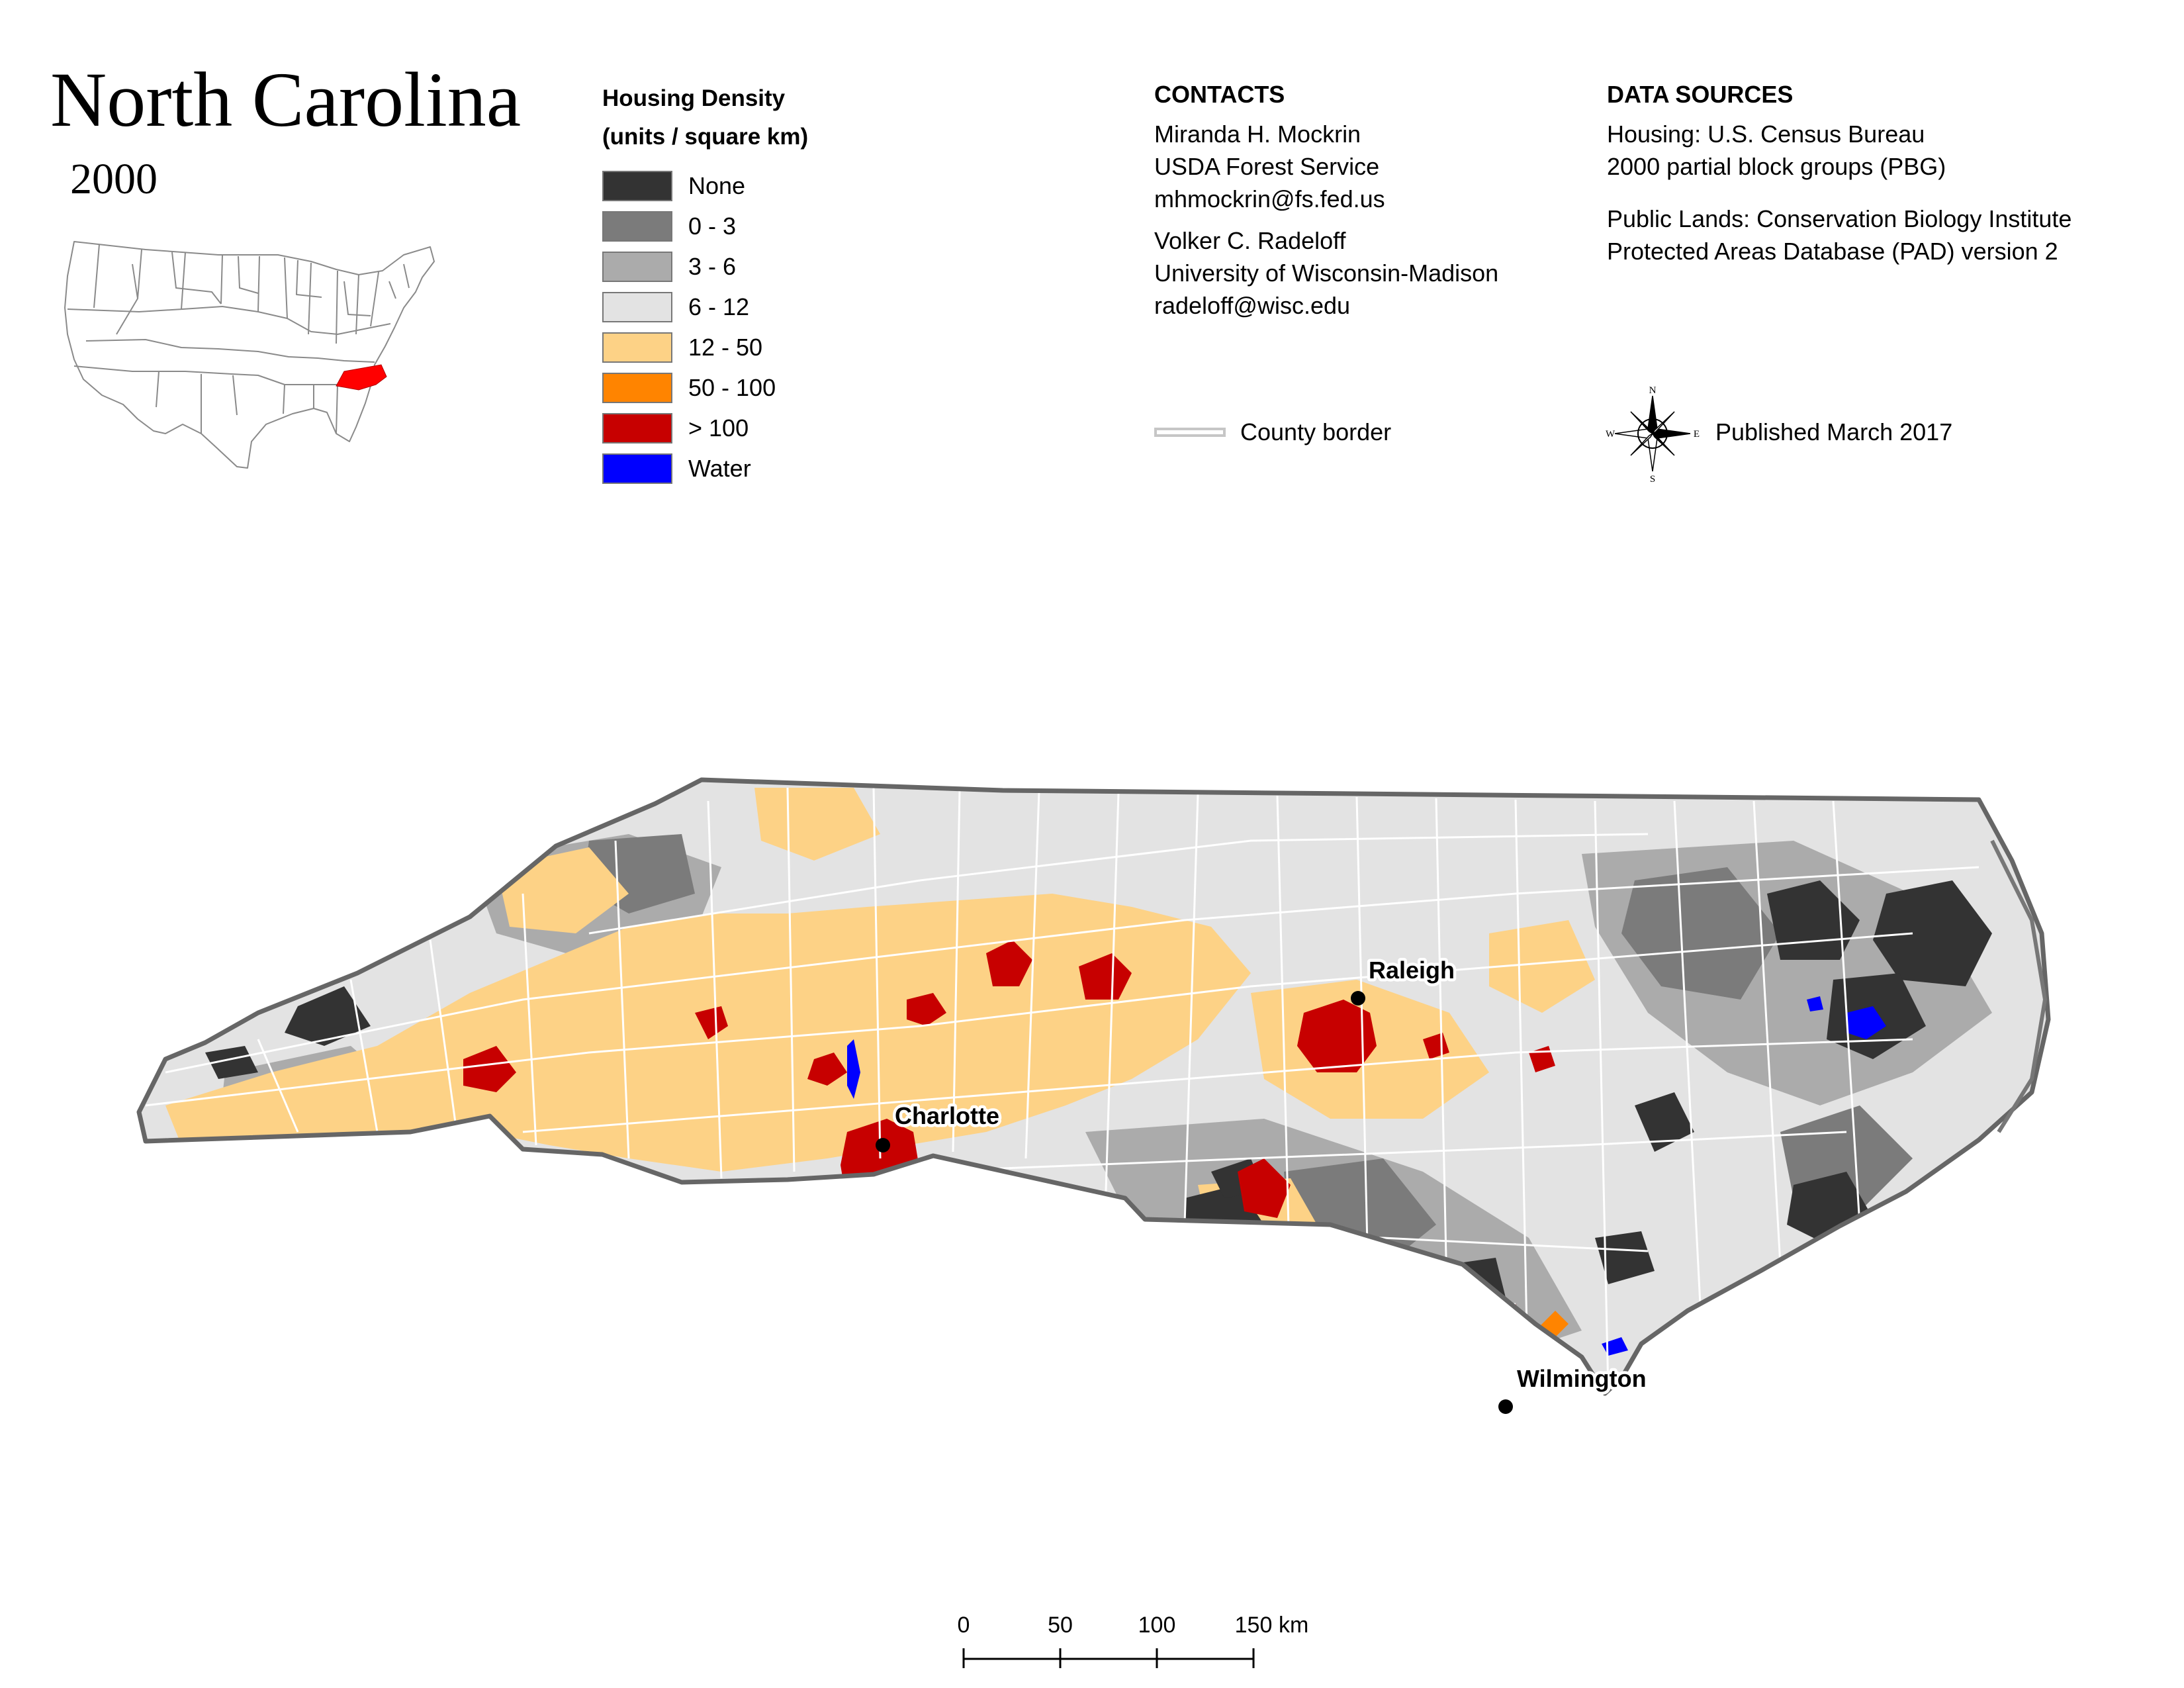 The height and width of the screenshot is (1688, 2184). What do you see at coordinates (1505, 1406) in the screenshot?
I see `city-marker-wilmington` at bounding box center [1505, 1406].